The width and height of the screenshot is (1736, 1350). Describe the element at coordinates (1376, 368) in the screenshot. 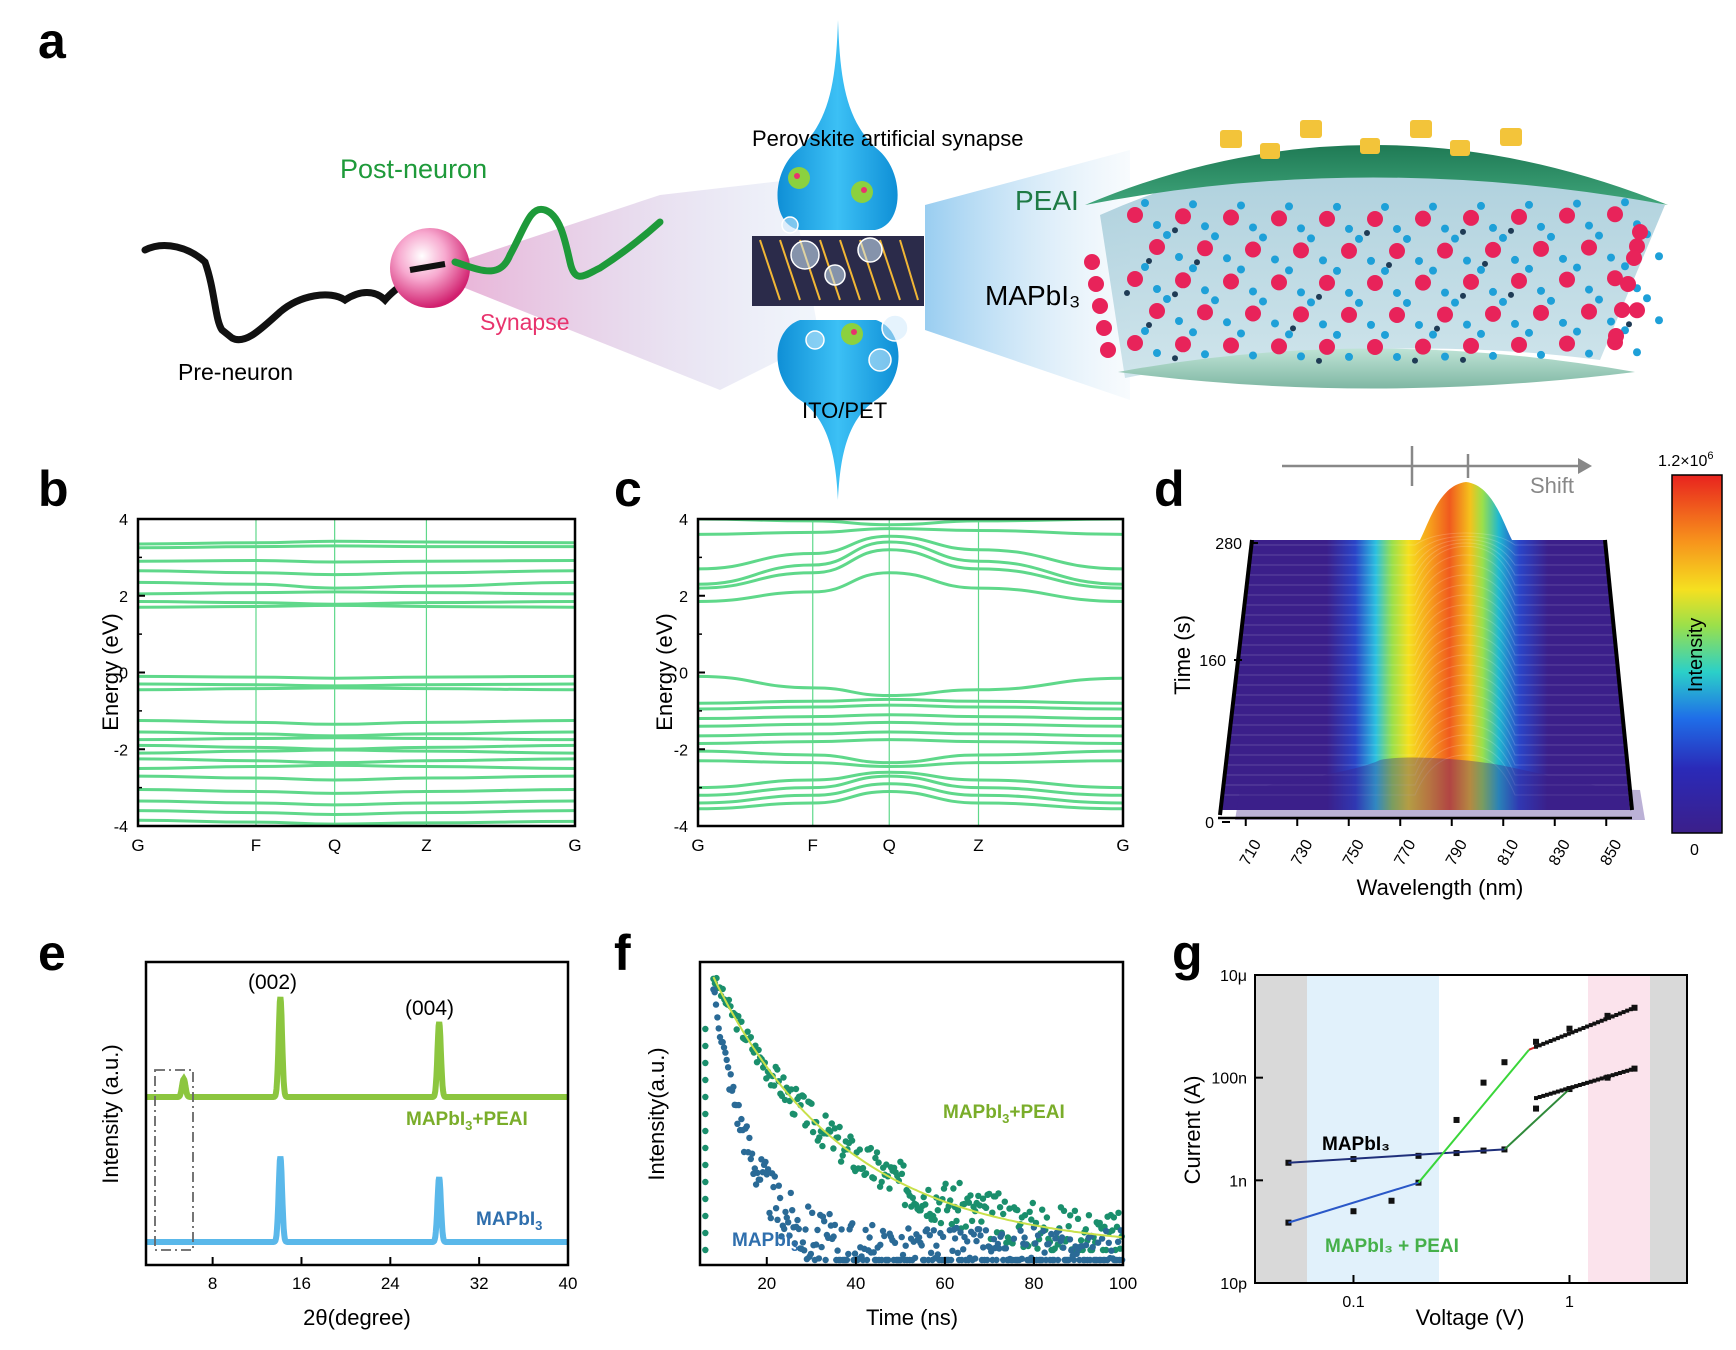

I see `substrate-layer` at that location.